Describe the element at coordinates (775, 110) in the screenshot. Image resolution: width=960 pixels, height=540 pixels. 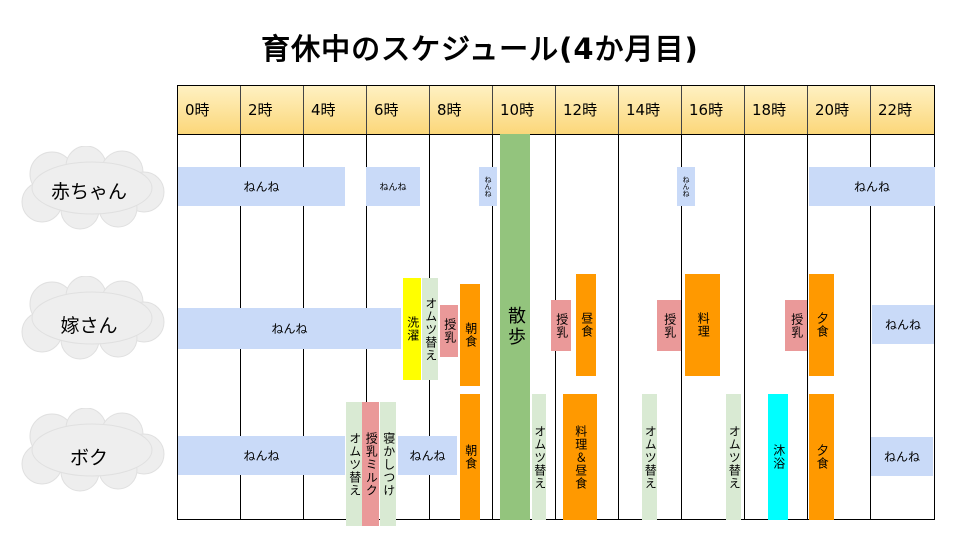
I see `hour-18: 18時` at that location.